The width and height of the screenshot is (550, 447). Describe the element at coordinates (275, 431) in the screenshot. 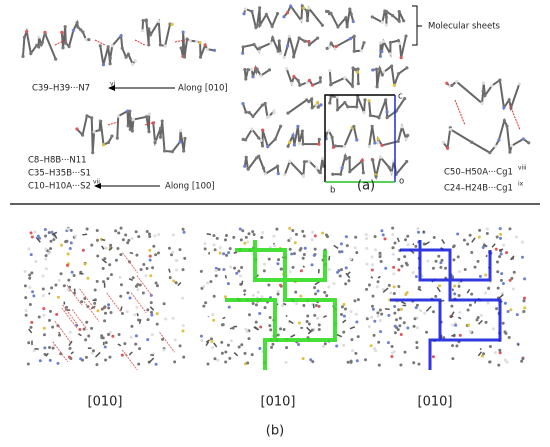

I see `panel-caption: (b)` at that location.